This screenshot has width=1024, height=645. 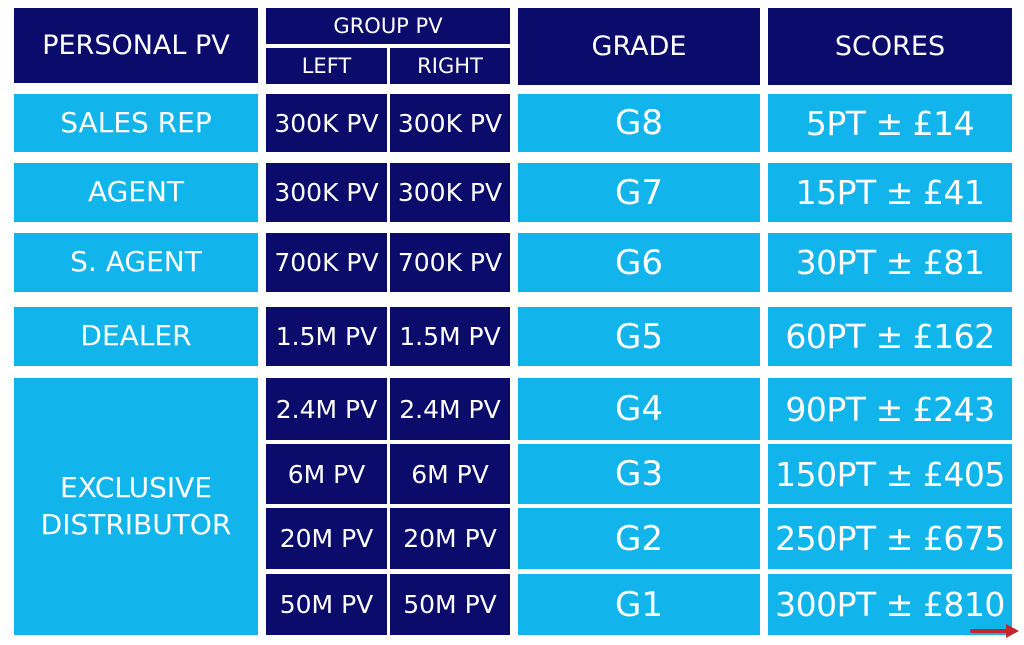 I want to click on arrow-right-icon, so click(x=995, y=631).